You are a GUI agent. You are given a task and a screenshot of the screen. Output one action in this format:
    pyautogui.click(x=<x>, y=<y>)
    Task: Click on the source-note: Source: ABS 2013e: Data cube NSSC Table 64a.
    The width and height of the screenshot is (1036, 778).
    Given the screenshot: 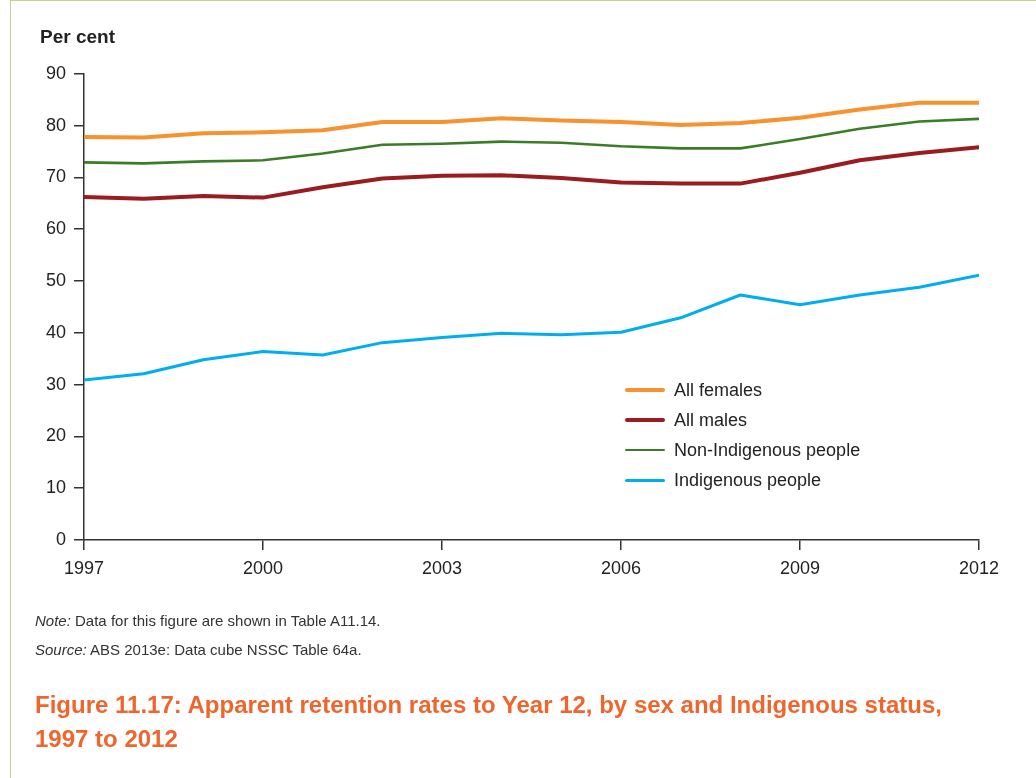 What is the action you would take?
    pyautogui.click(x=199, y=650)
    